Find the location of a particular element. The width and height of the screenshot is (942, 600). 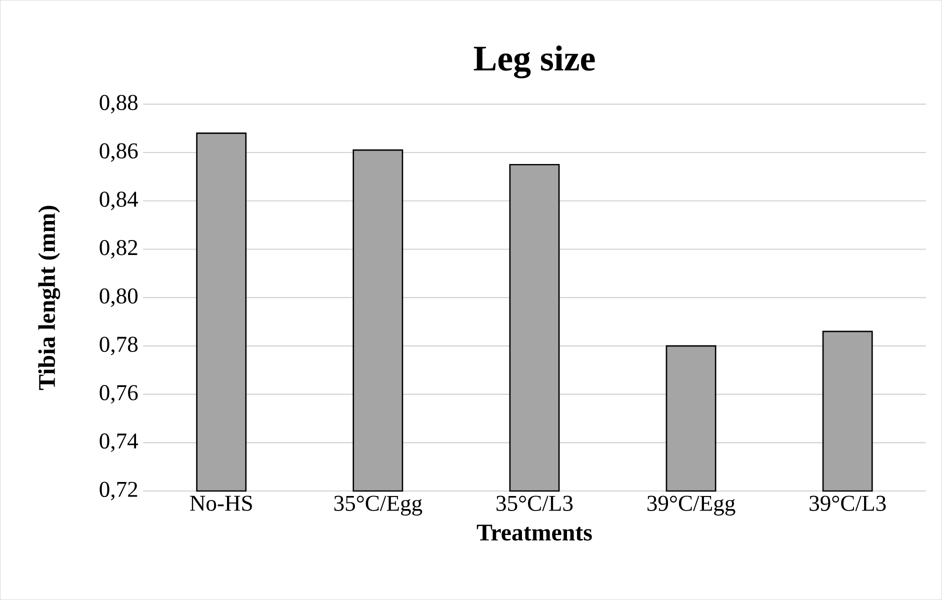

y-tick-label: 0,88 is located at coordinates (119, 104).